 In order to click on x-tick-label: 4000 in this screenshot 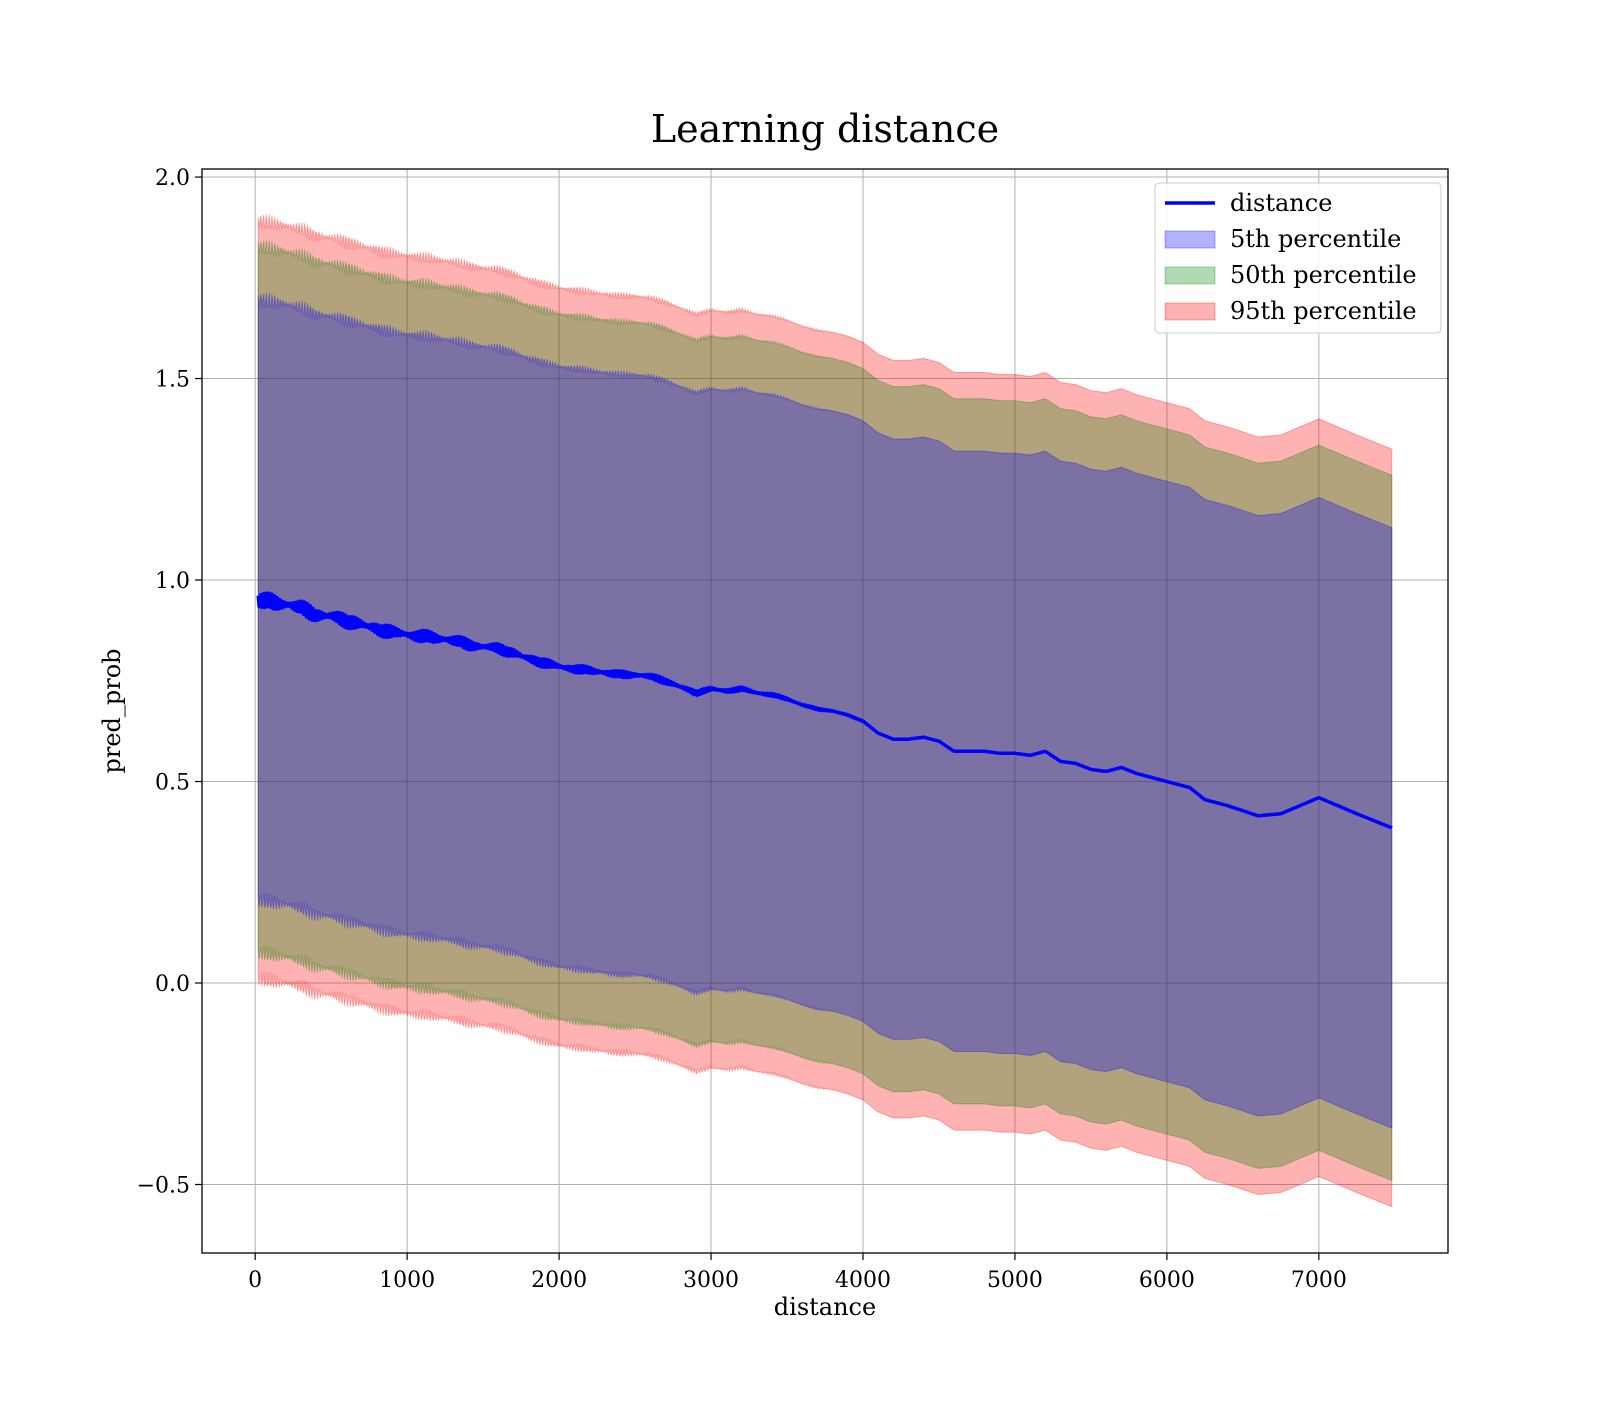, I will do `click(863, 1280)`.